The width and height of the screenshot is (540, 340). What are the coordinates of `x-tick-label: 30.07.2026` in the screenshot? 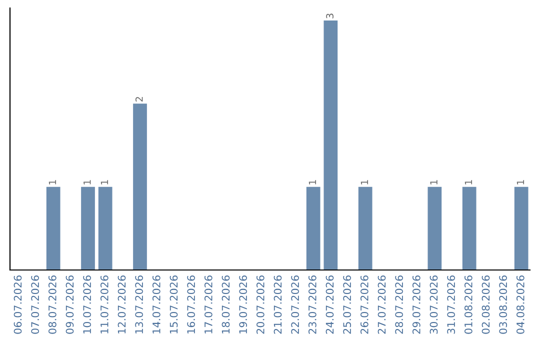 It's located at (434, 305).